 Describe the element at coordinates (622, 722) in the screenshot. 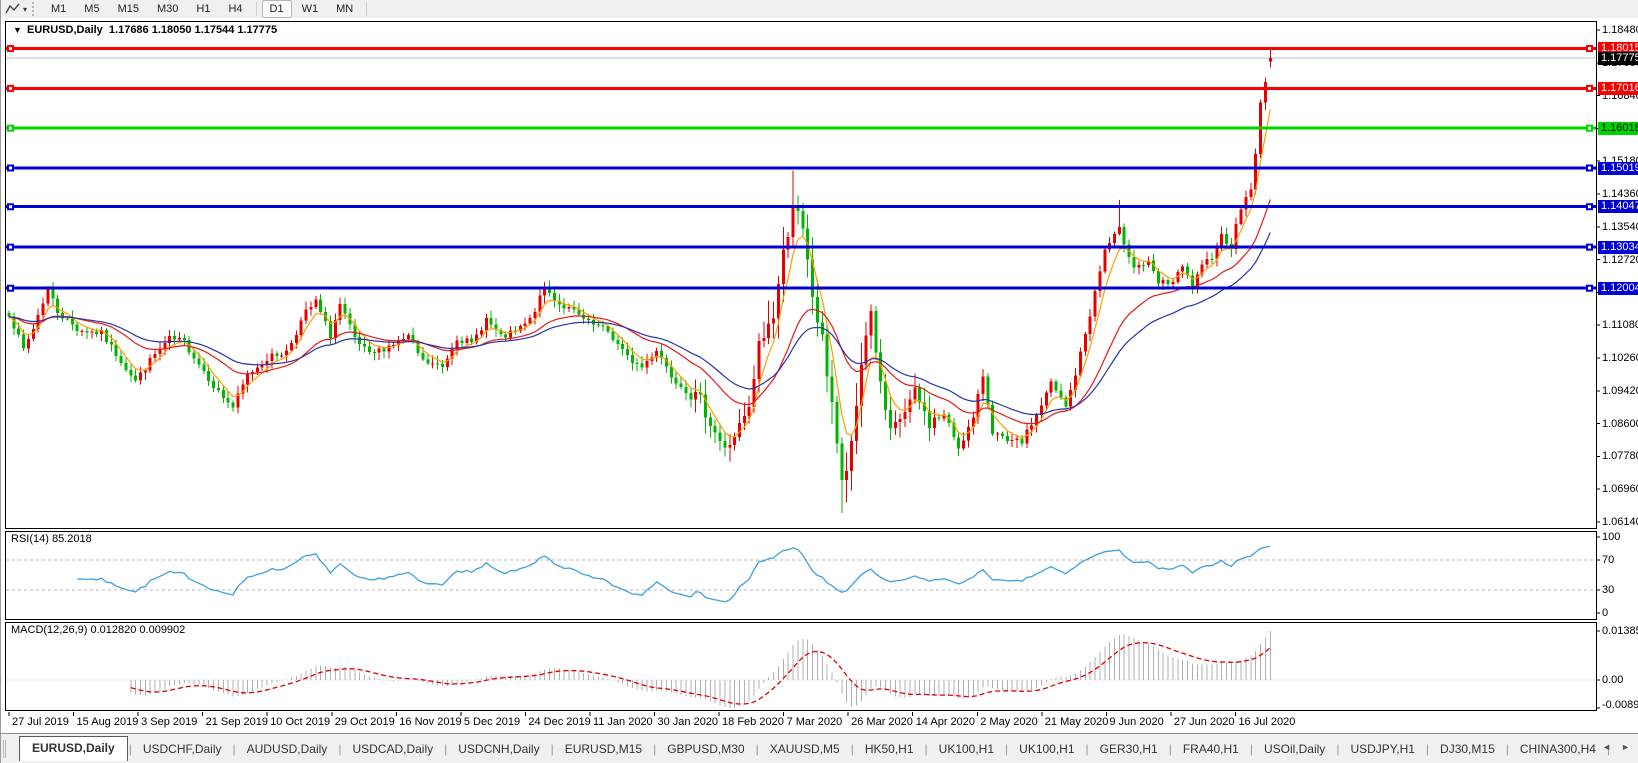

I see `date-axis-label: 11 Jan 2020` at that location.